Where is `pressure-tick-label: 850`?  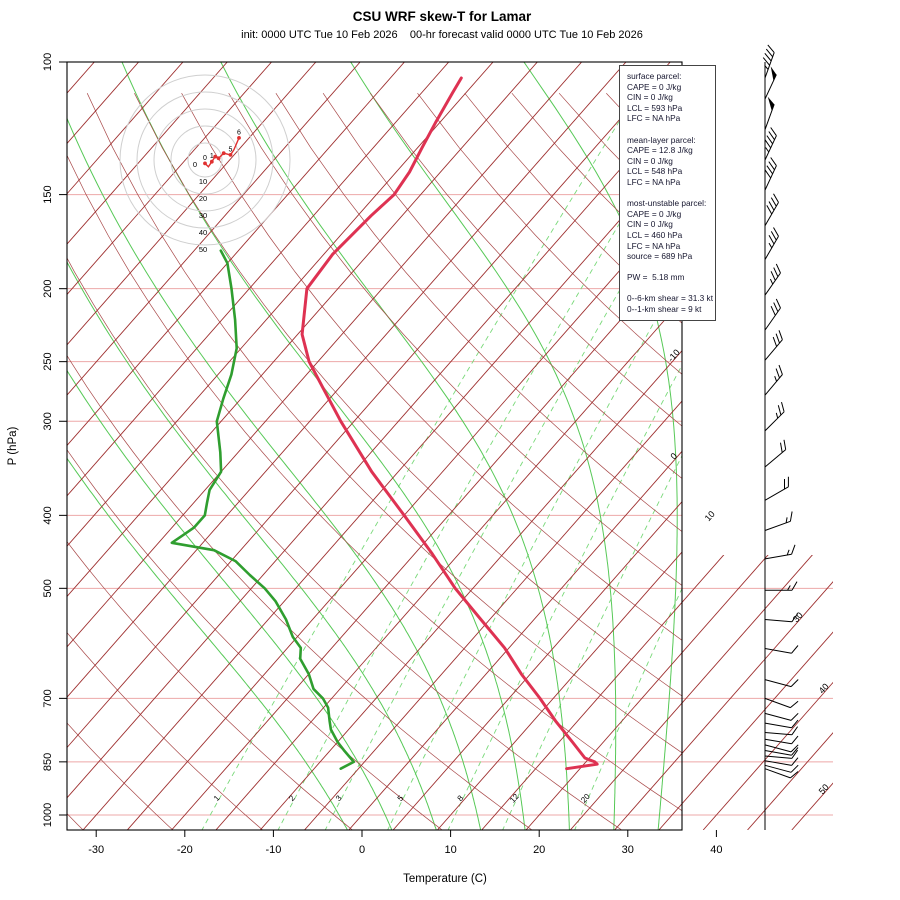 pressure-tick-label: 850 is located at coordinates (48, 762).